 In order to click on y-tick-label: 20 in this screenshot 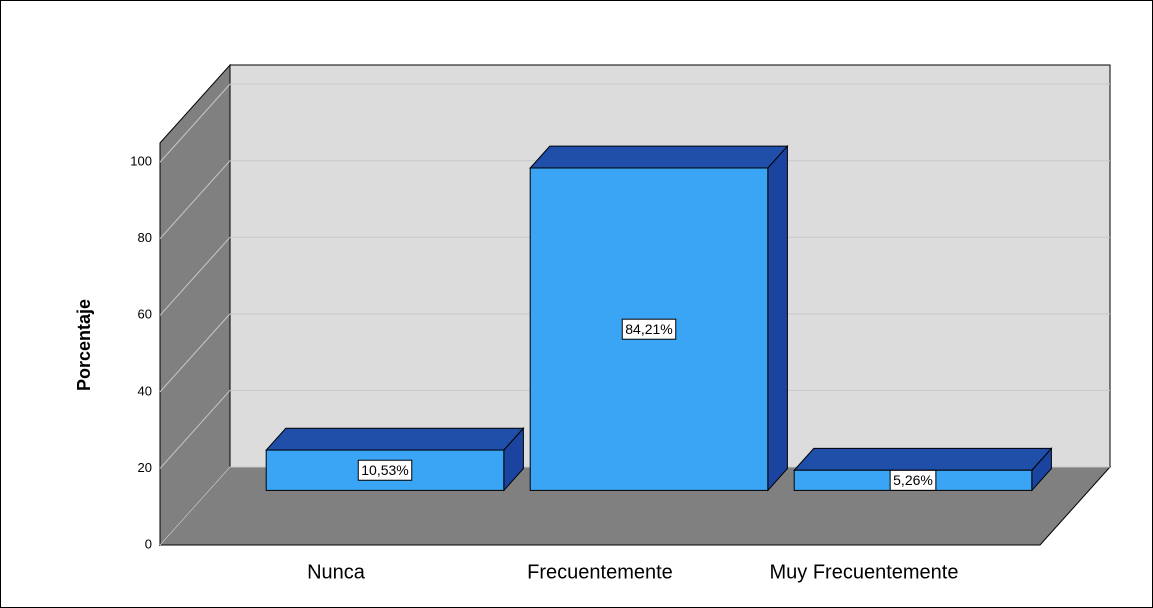, I will do `click(145, 467)`.